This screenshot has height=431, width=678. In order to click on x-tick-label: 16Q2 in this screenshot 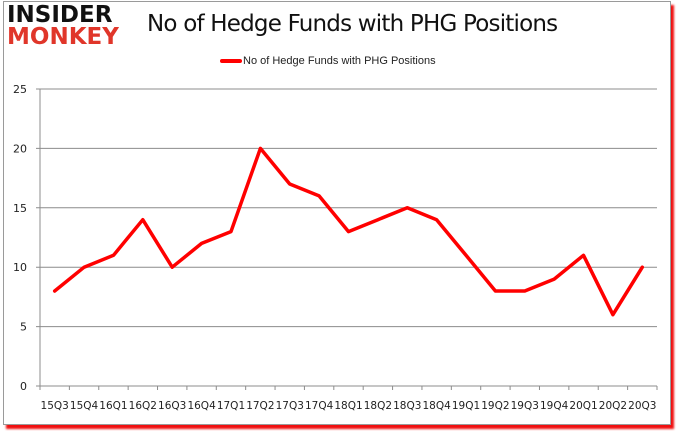, I will do `click(143, 406)`.